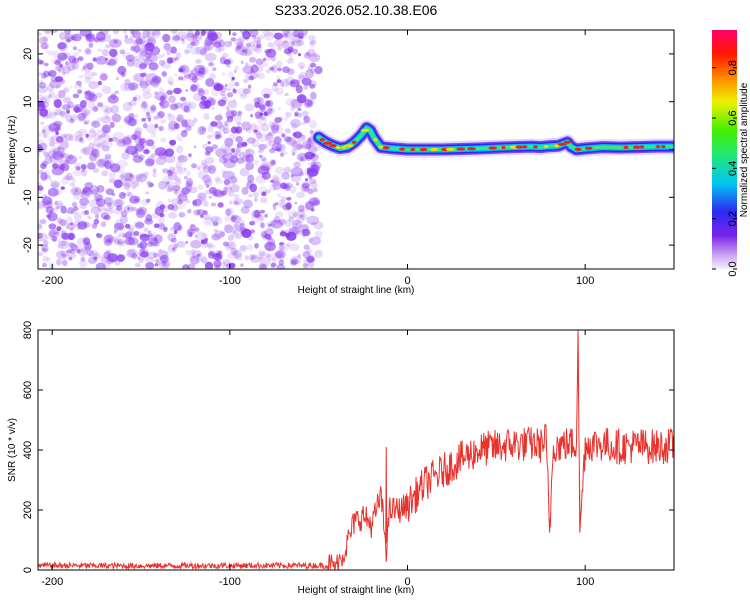 This screenshot has height=600, width=750. What do you see at coordinates (328, 143) in the screenshot?
I see `heatmap-hot-spot` at bounding box center [328, 143].